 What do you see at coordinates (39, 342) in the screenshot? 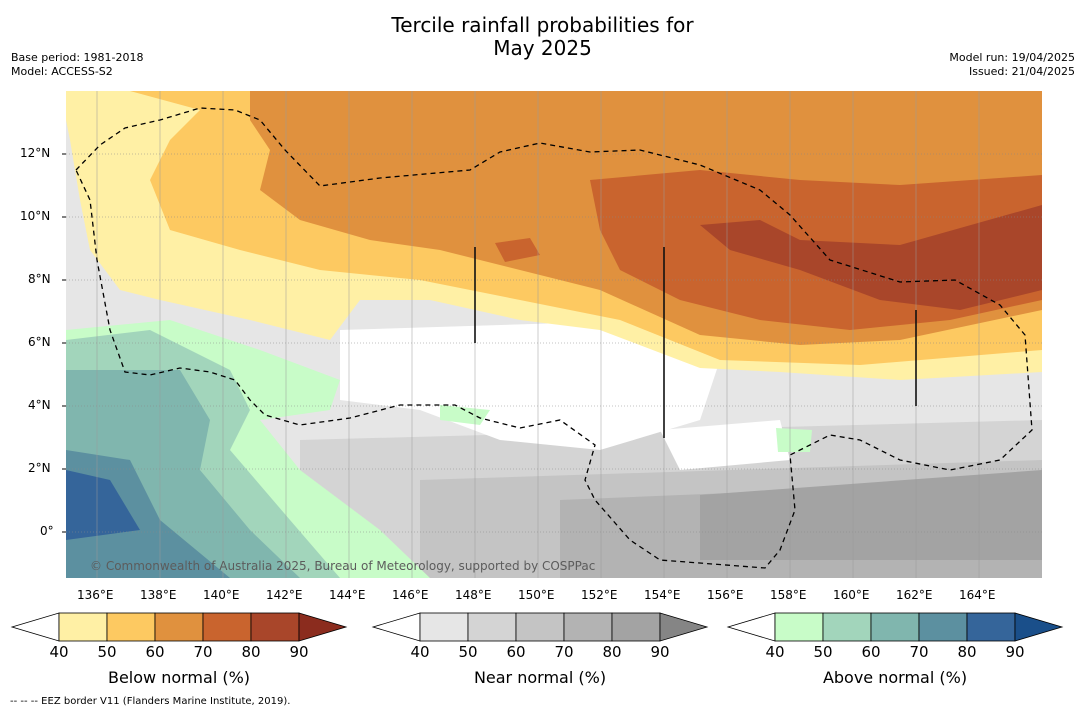
I see `lat-label: 6°N` at bounding box center [39, 342].